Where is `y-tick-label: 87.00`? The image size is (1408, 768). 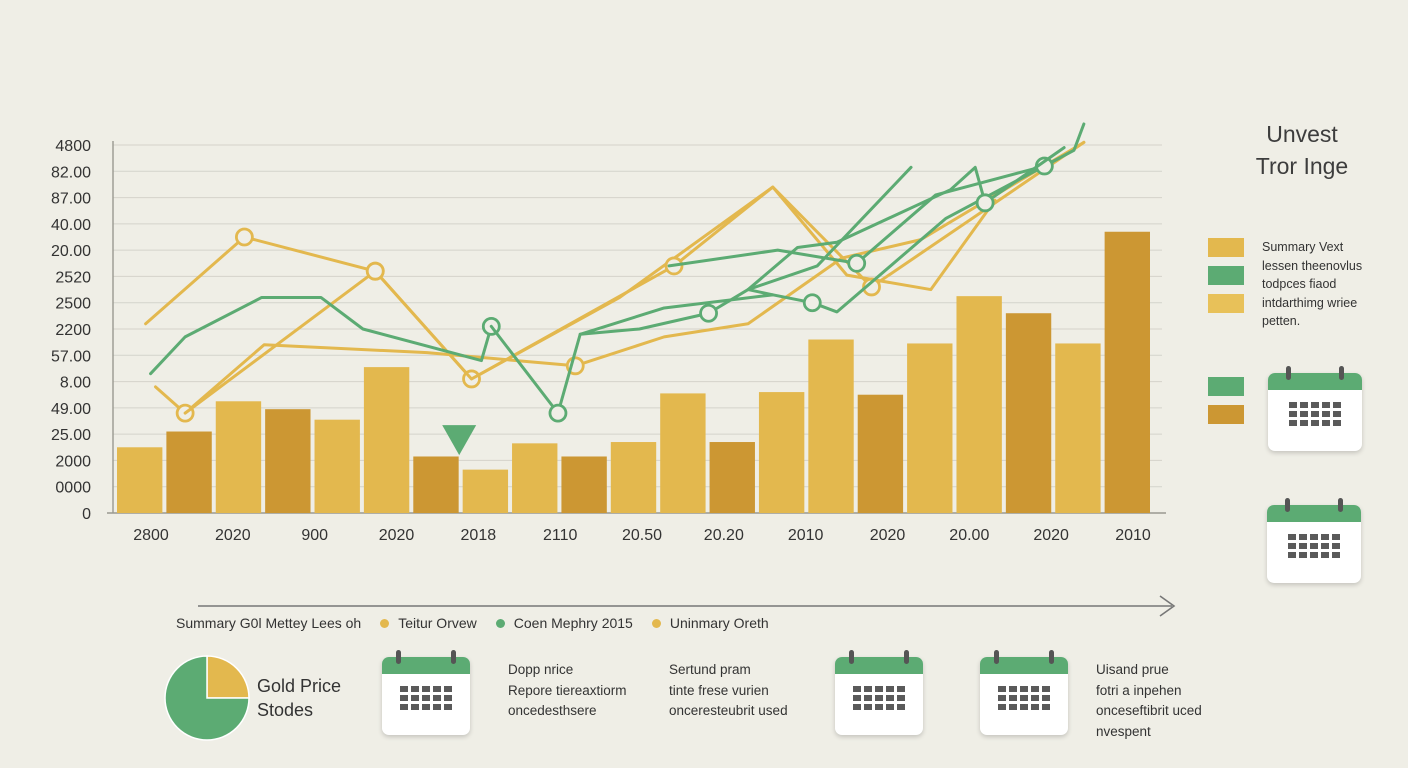
y-tick-label: 87.00 is located at coordinates (71, 199).